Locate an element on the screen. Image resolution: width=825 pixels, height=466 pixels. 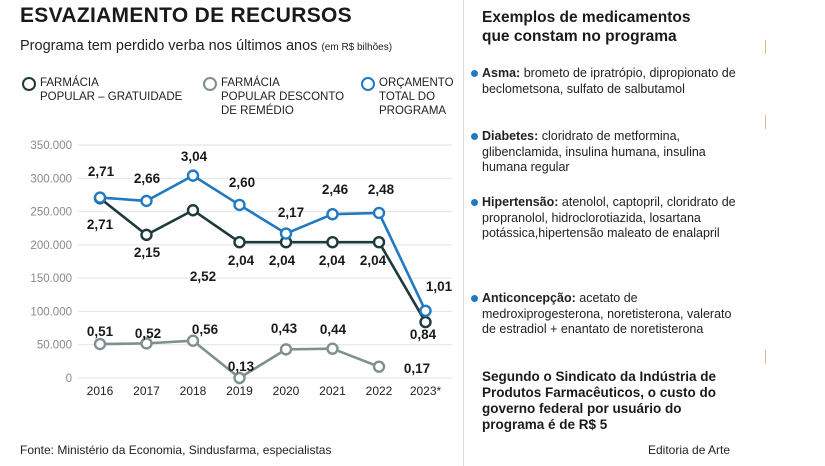
x-tick-label: 2017 is located at coordinates (146, 391).